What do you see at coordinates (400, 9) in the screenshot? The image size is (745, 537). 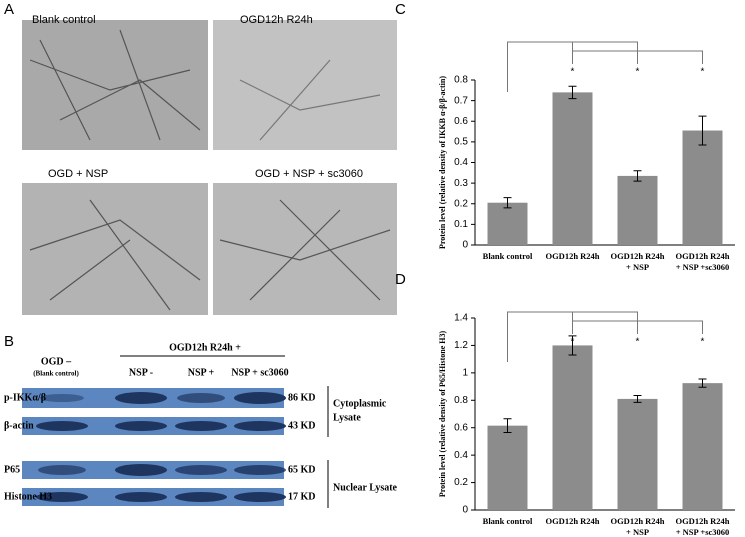 I see `panel-label: C` at bounding box center [400, 9].